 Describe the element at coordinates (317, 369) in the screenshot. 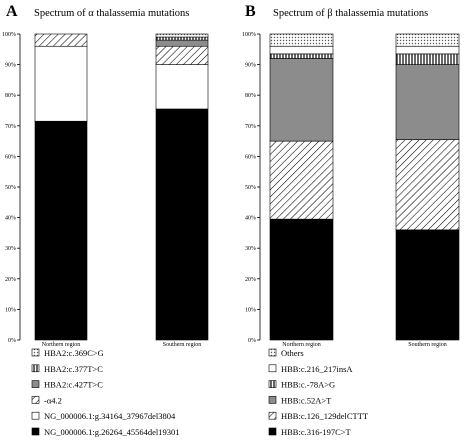

I see `legend-label: HBB:c.216_217insA` at that location.